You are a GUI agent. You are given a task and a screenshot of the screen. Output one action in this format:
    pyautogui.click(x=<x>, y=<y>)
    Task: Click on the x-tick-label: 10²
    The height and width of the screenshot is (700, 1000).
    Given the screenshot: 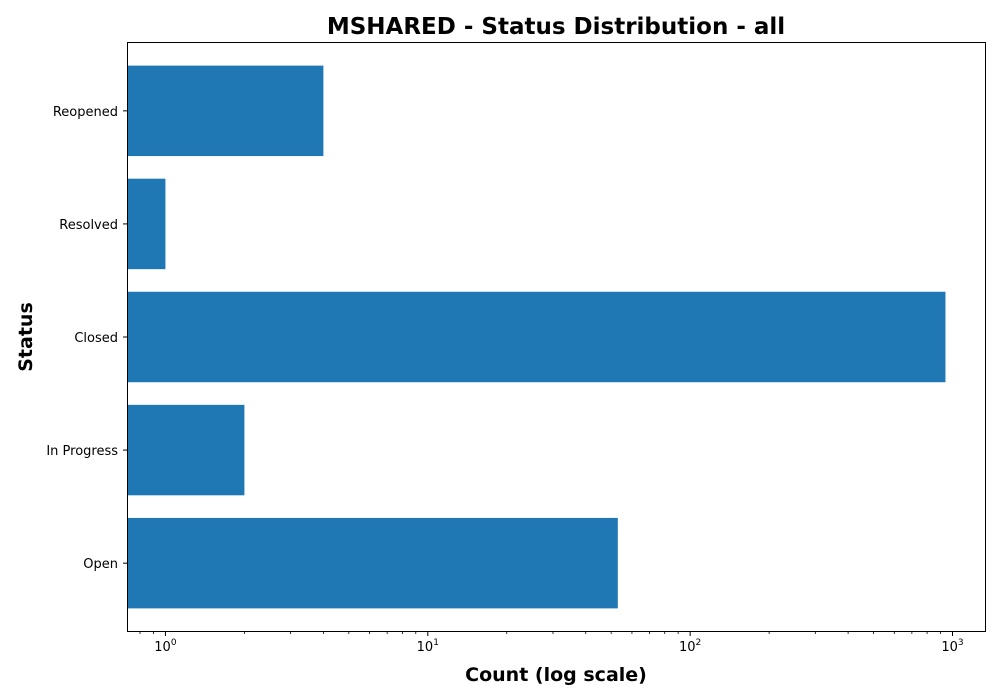 What is the action you would take?
    pyautogui.click(x=690, y=646)
    